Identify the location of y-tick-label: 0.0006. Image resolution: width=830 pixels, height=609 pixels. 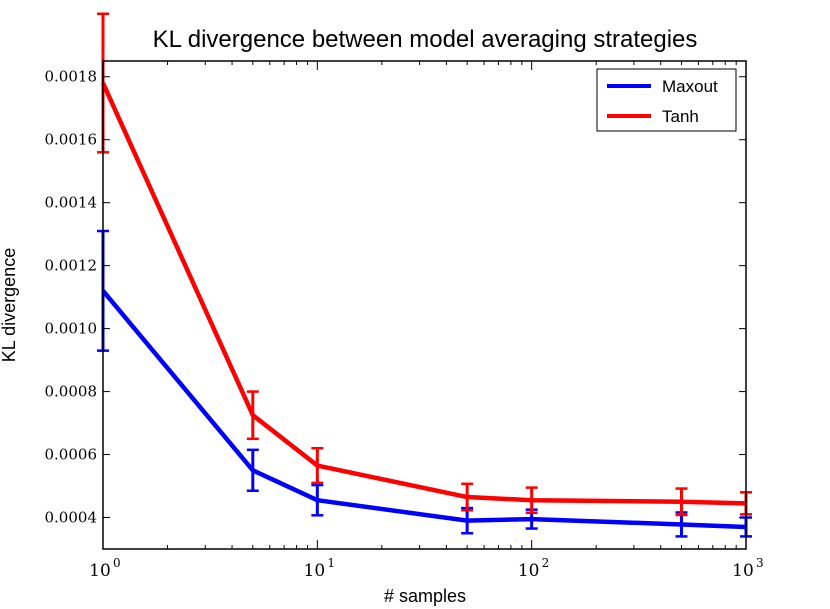
(71, 455).